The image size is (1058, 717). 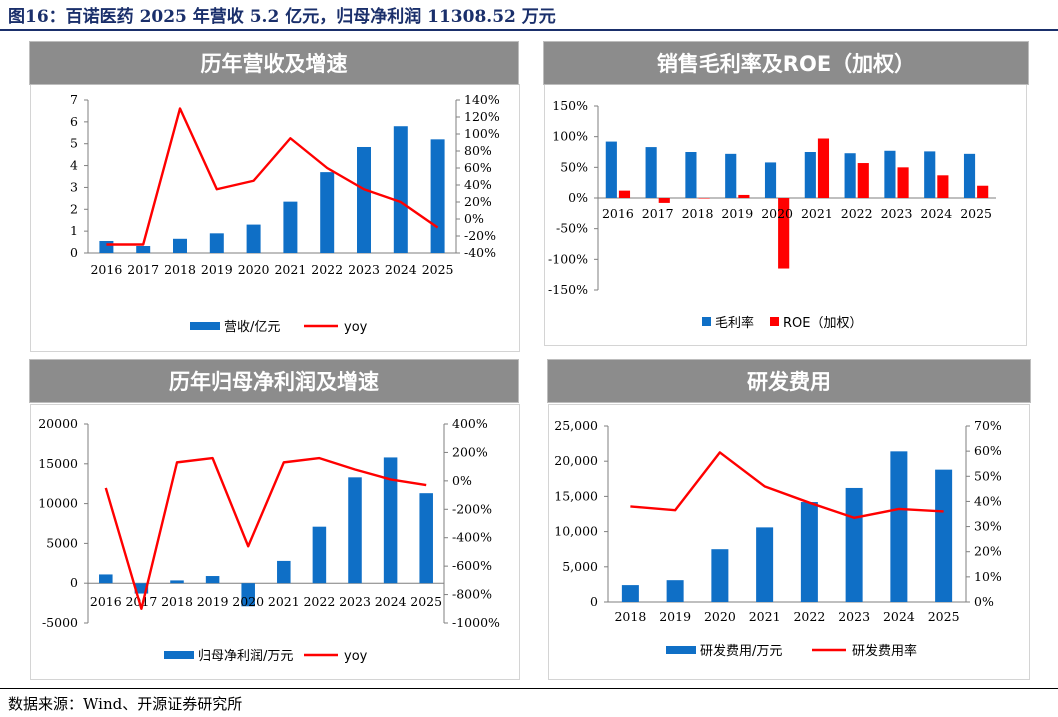 I want to click on left-axis-tick-label: 20,000, so click(x=576, y=460).